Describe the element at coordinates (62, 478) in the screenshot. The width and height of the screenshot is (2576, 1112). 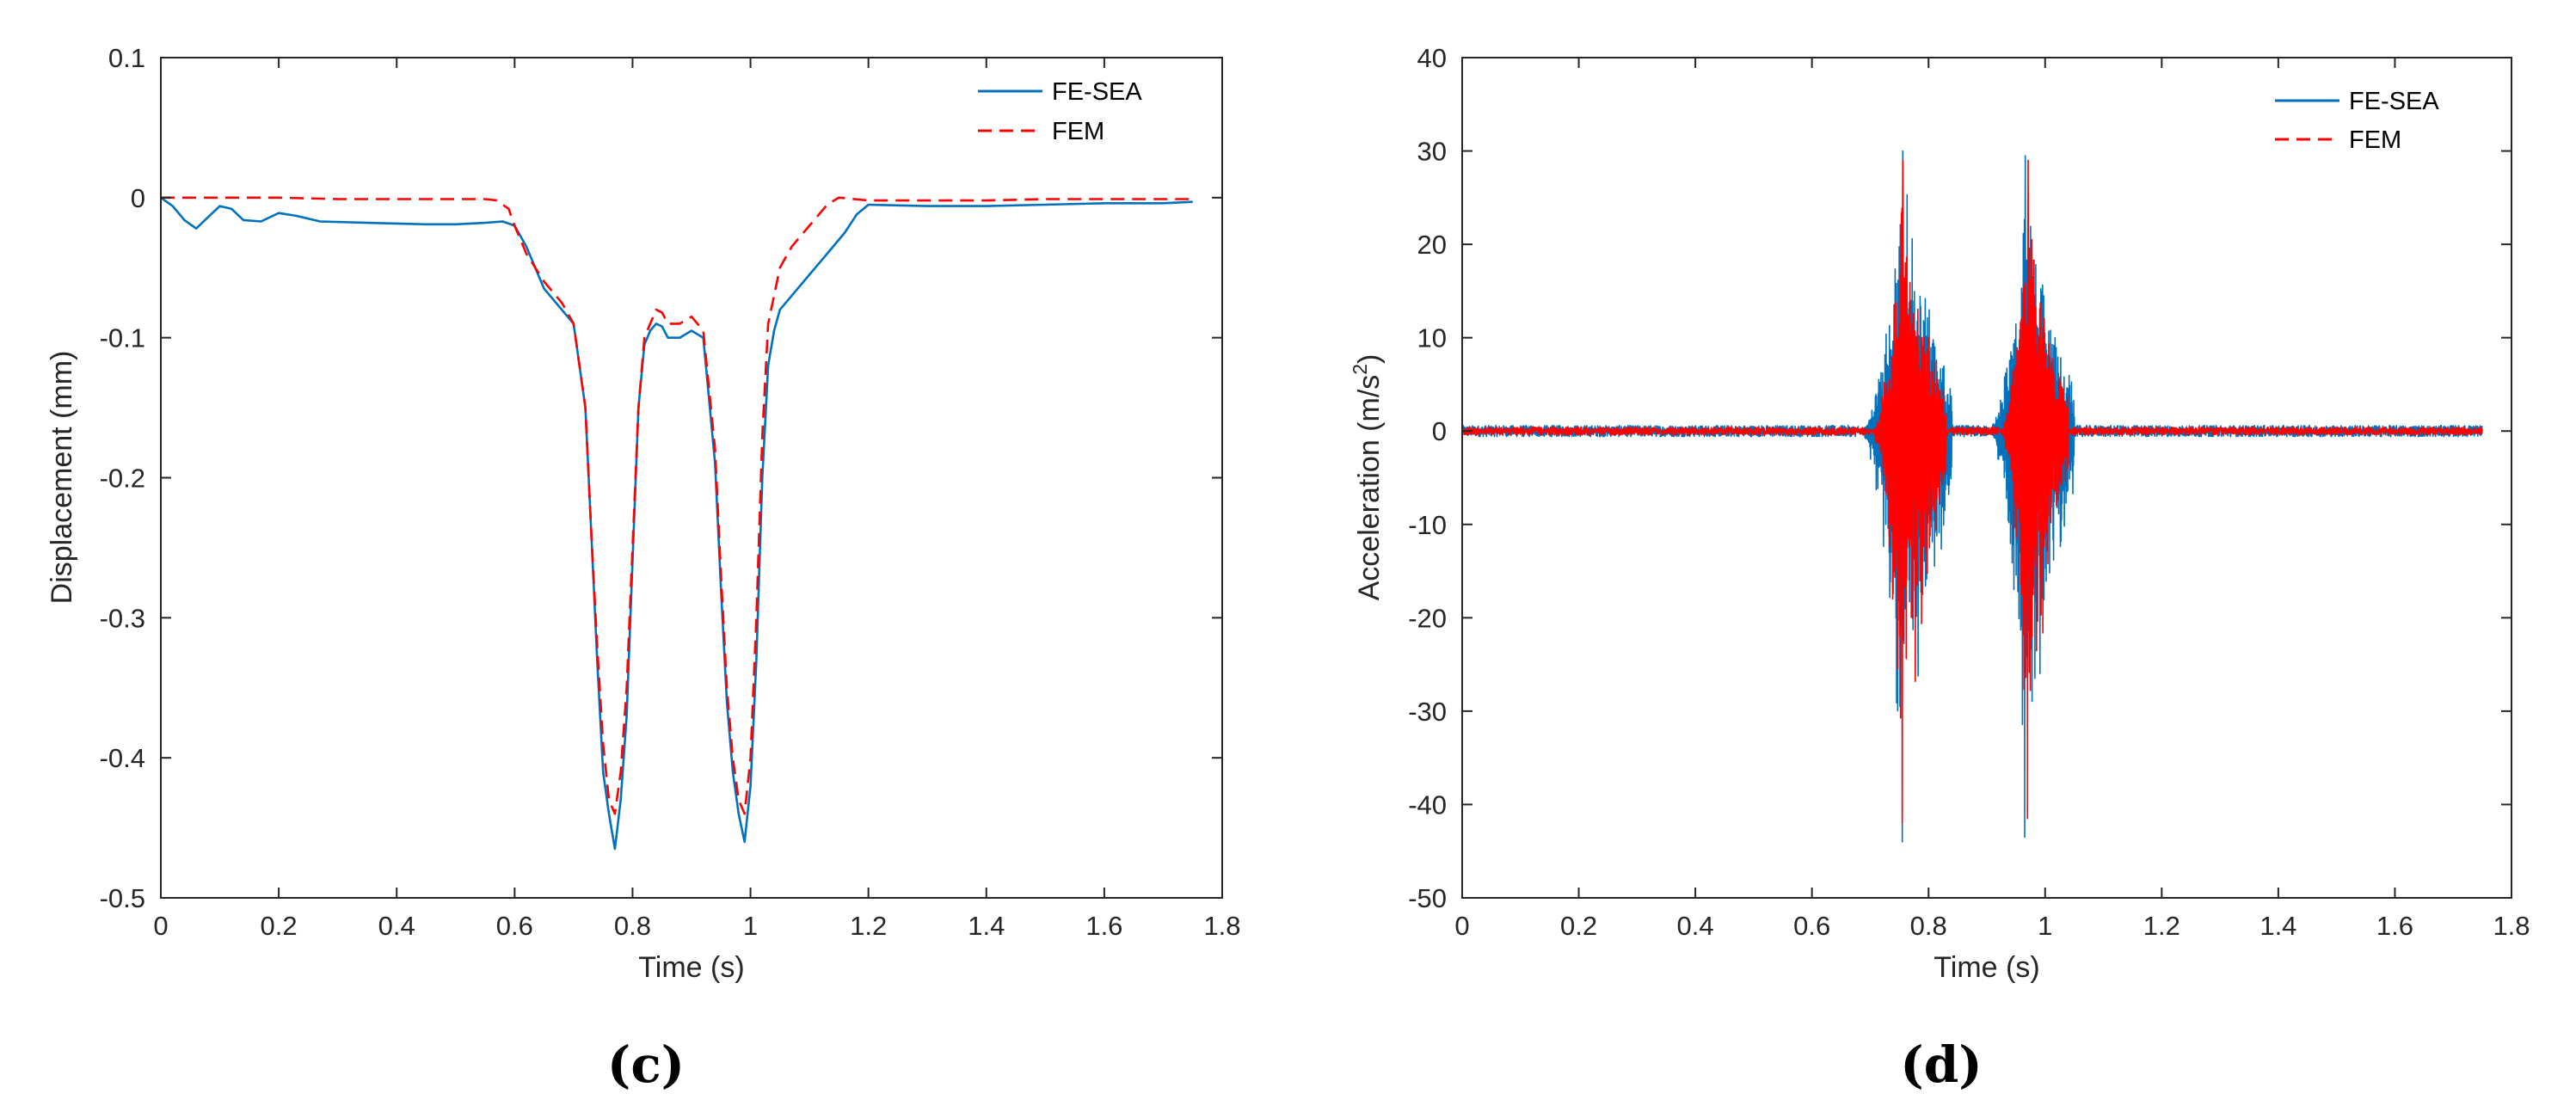
I see `panel-c-y-axis-label: Displacement (mm)` at that location.